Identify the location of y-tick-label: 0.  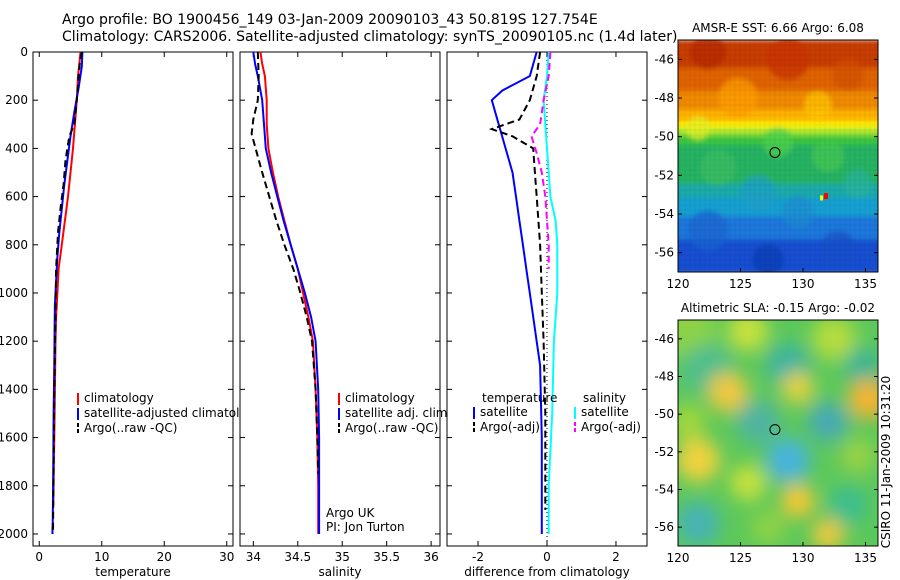
(24, 52).